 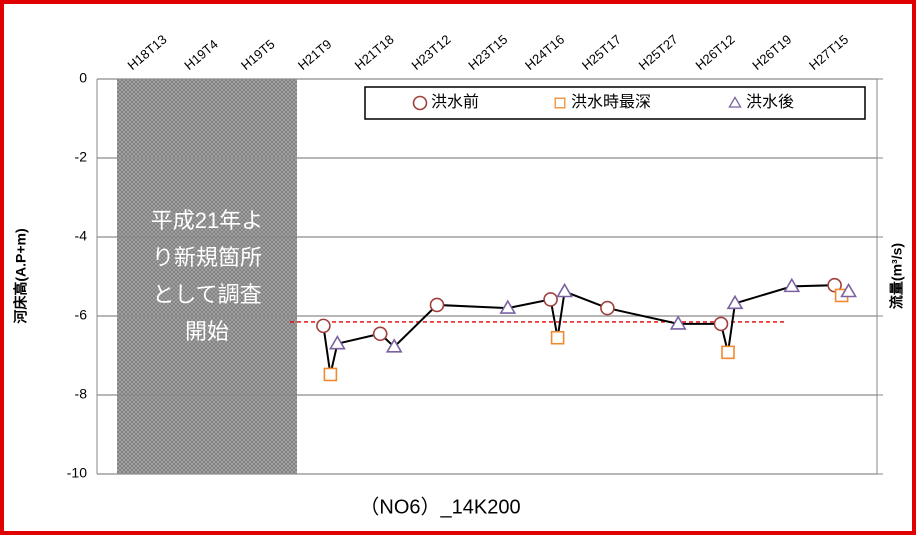 What do you see at coordinates (83, 78) in the screenshot?
I see `y-tick-label: 0` at bounding box center [83, 78].